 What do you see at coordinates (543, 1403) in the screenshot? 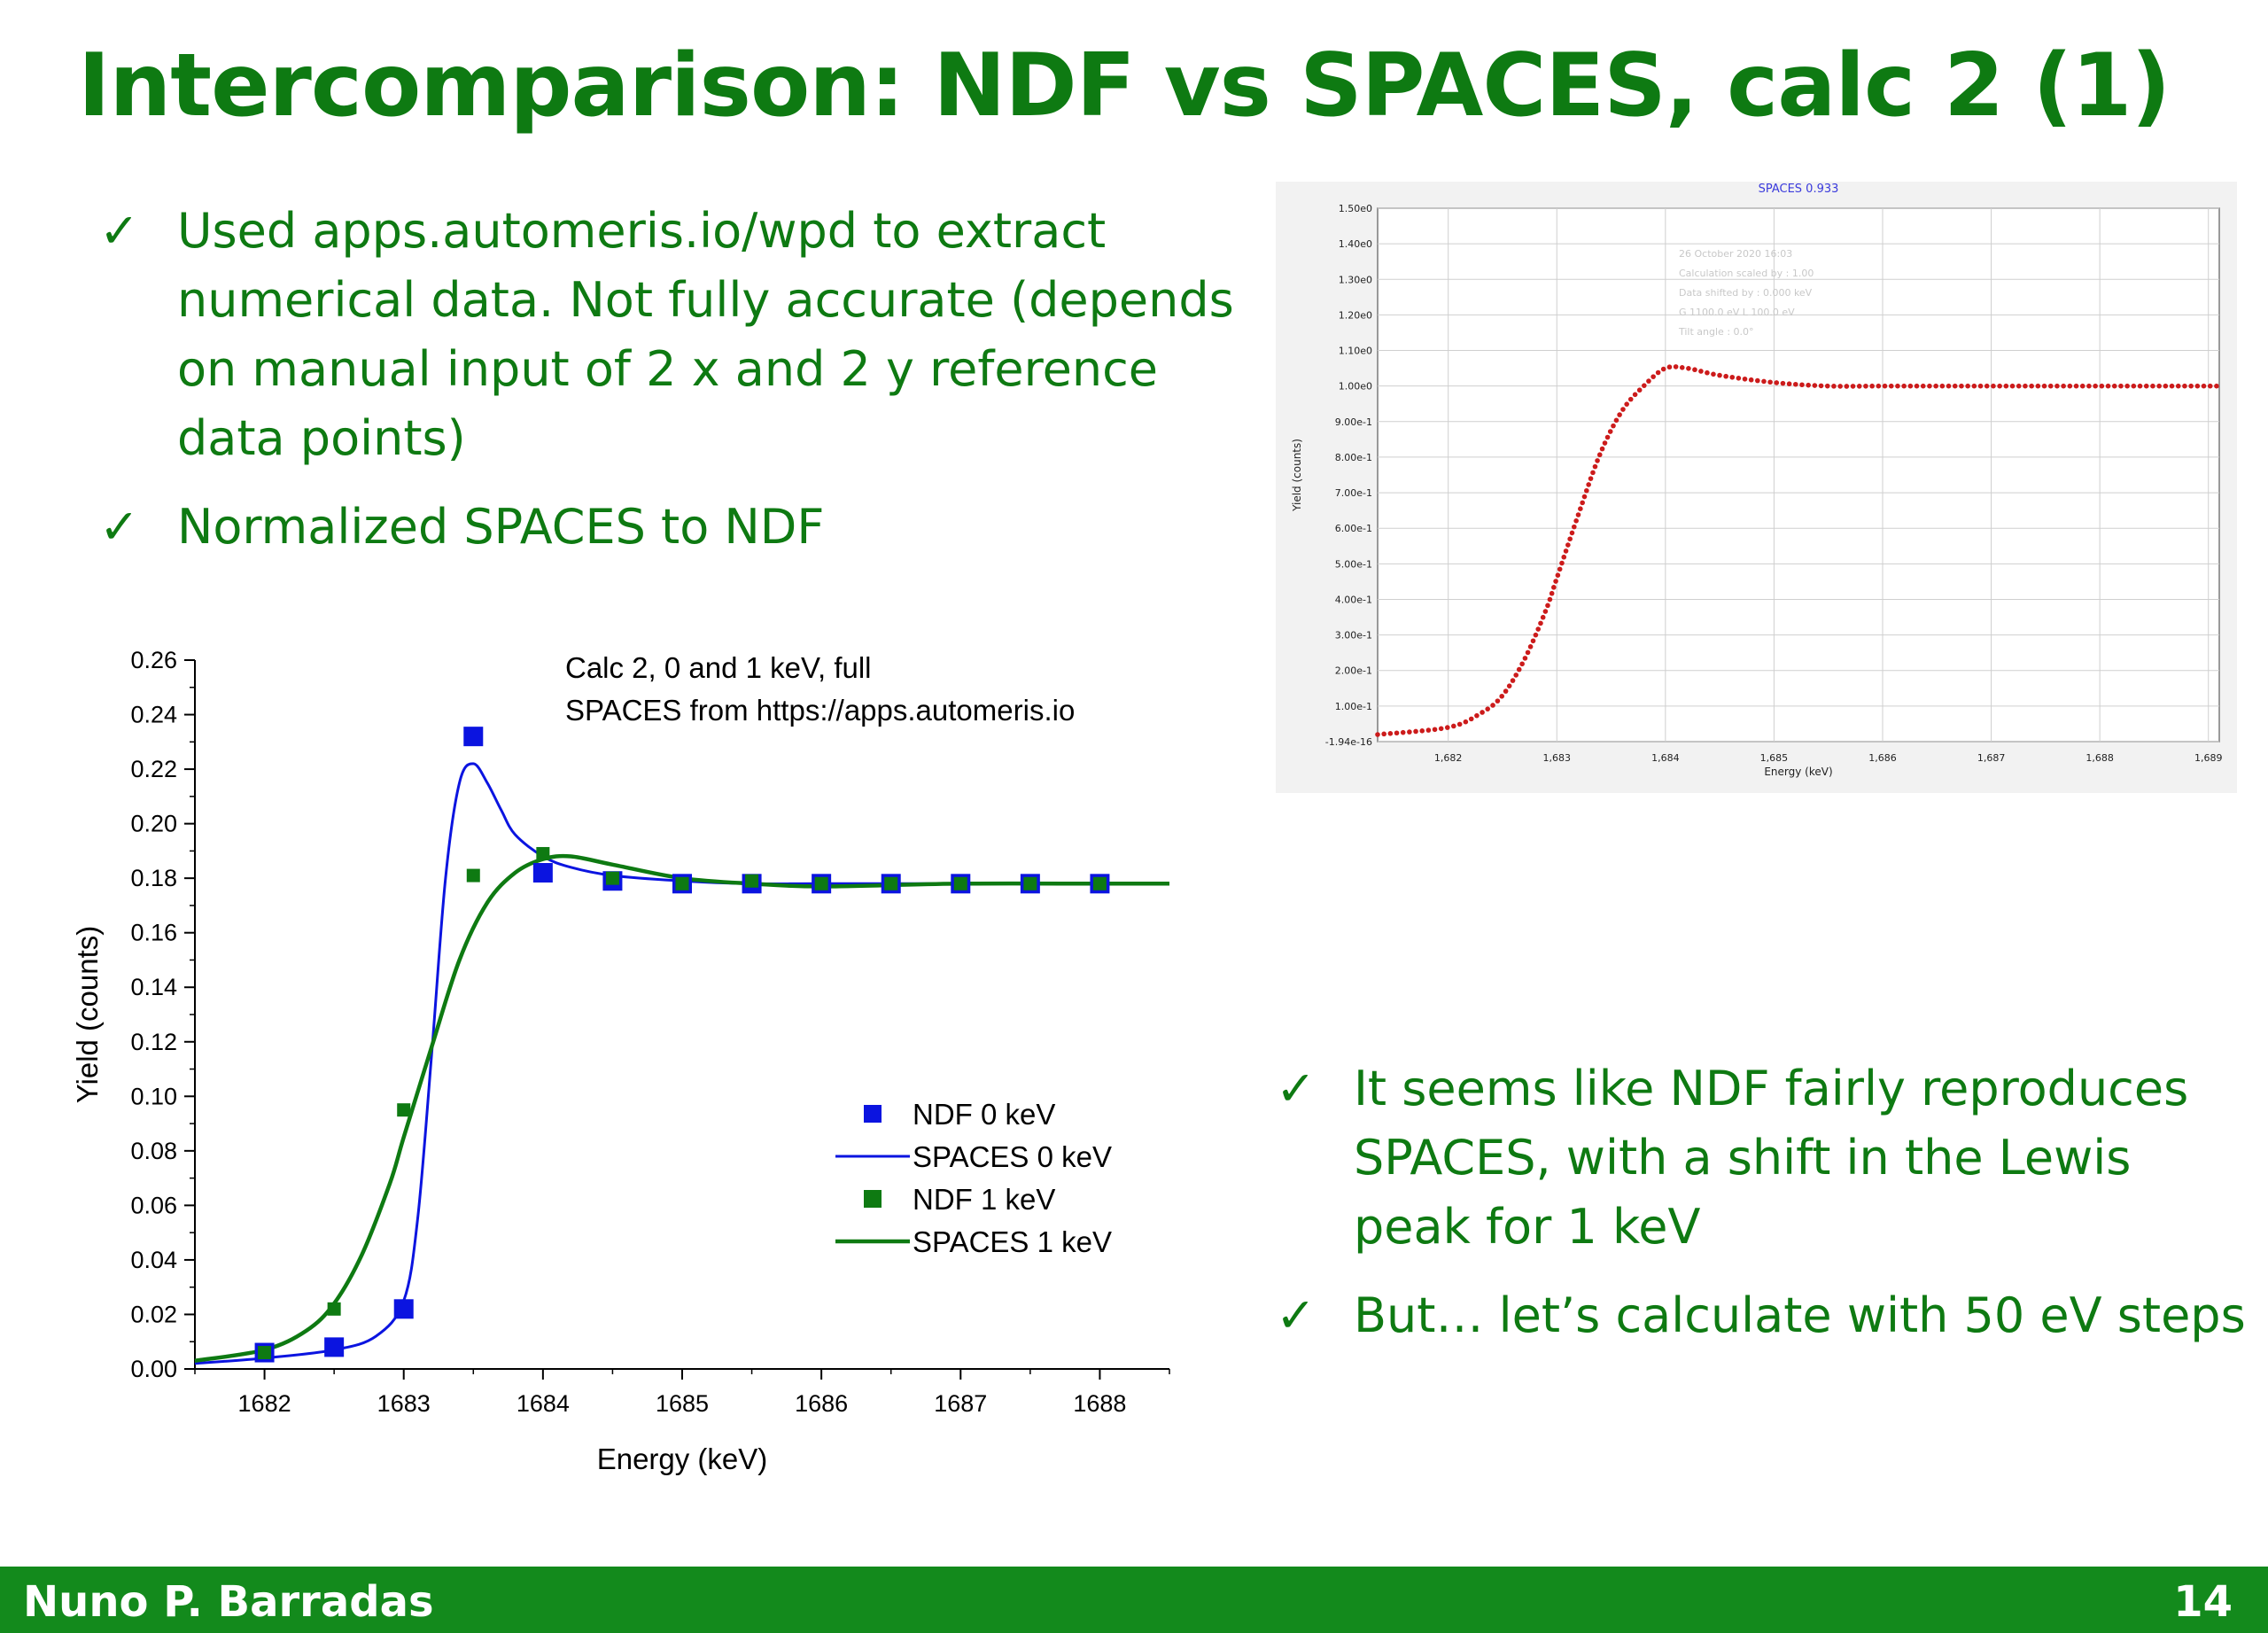
I see `x-tick-label: 1684` at bounding box center [543, 1403].